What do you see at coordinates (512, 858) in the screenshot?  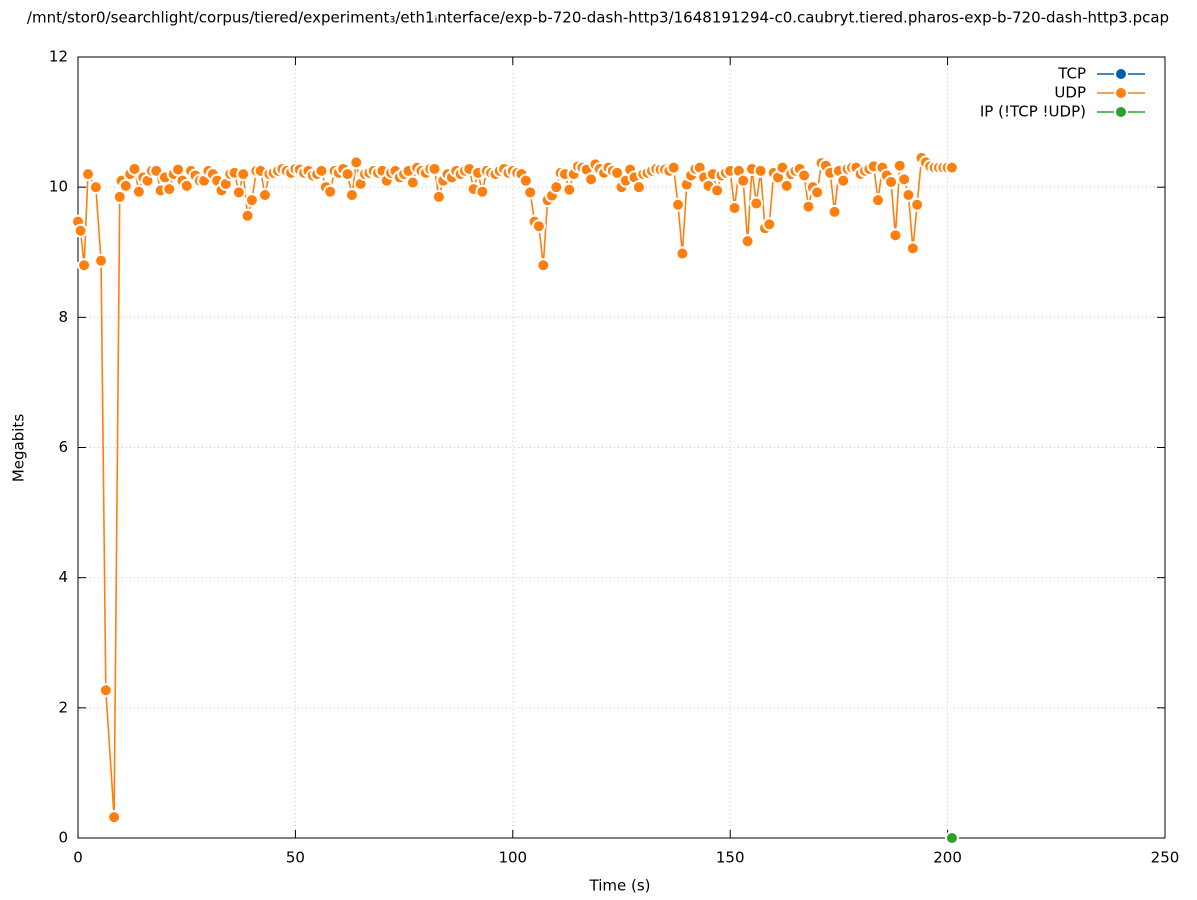 I see `x-tick-label: 100` at bounding box center [512, 858].